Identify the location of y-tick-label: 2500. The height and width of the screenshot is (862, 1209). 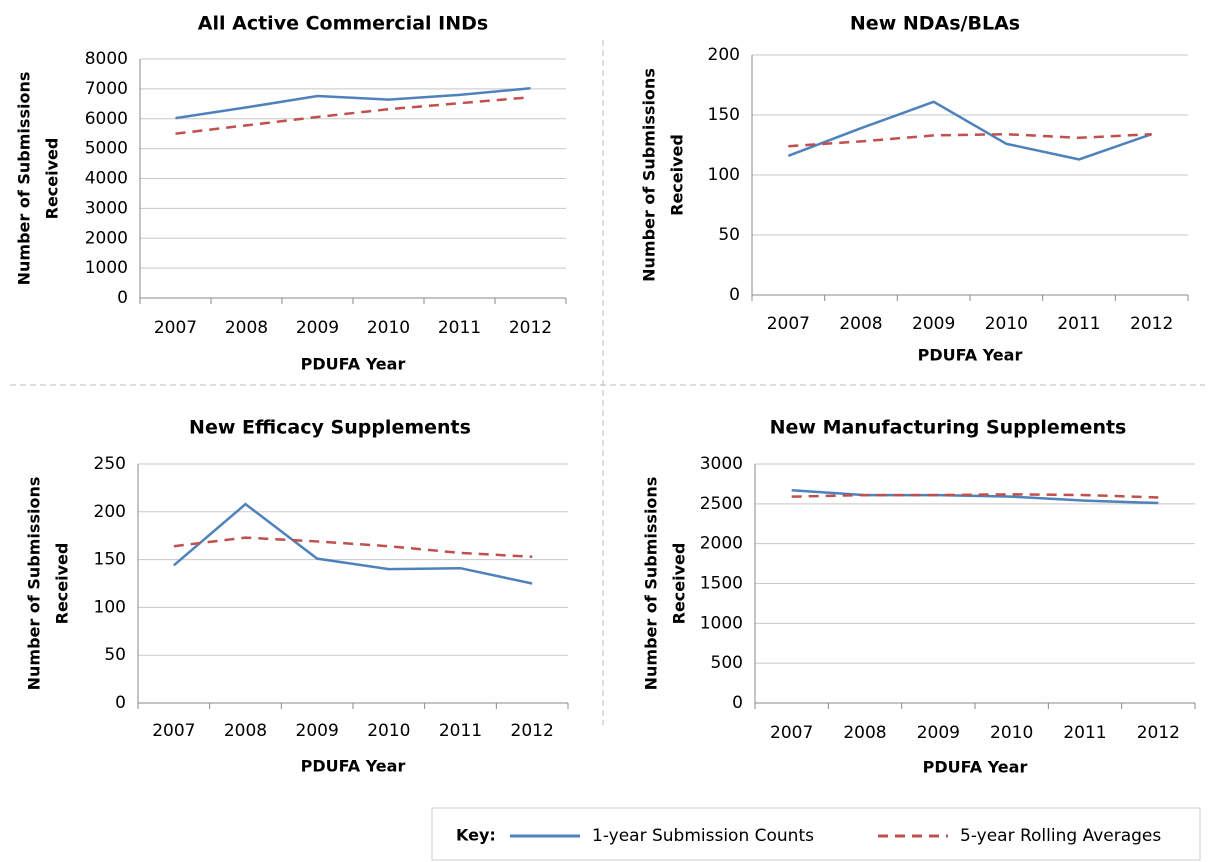
(721, 504).